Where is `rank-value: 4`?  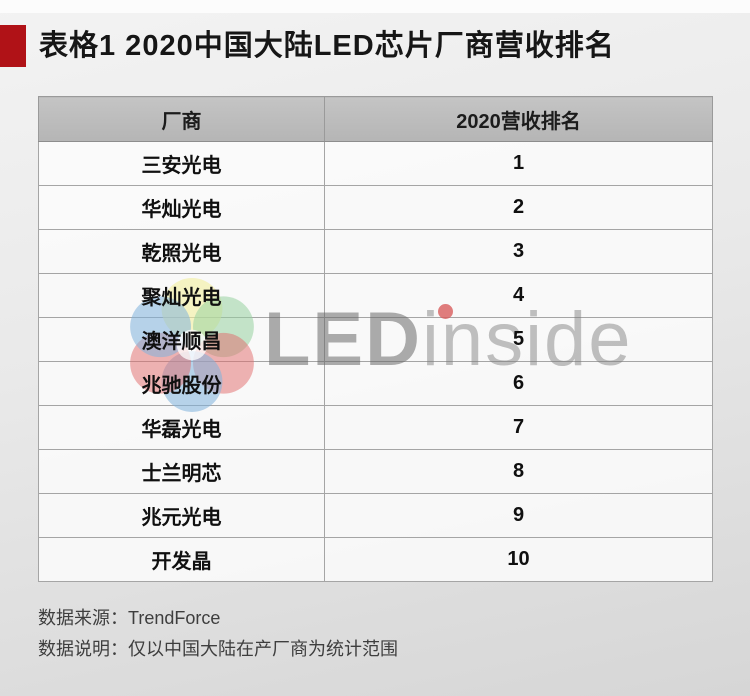
rank-value: 4 is located at coordinates (518, 295).